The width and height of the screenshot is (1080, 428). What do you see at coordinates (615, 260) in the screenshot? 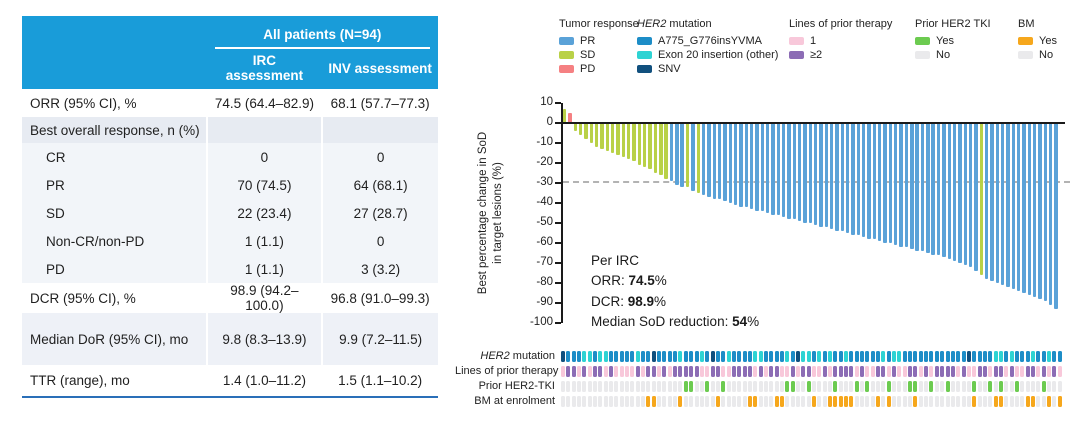
I see `annotation-title: Per IRC` at bounding box center [615, 260].